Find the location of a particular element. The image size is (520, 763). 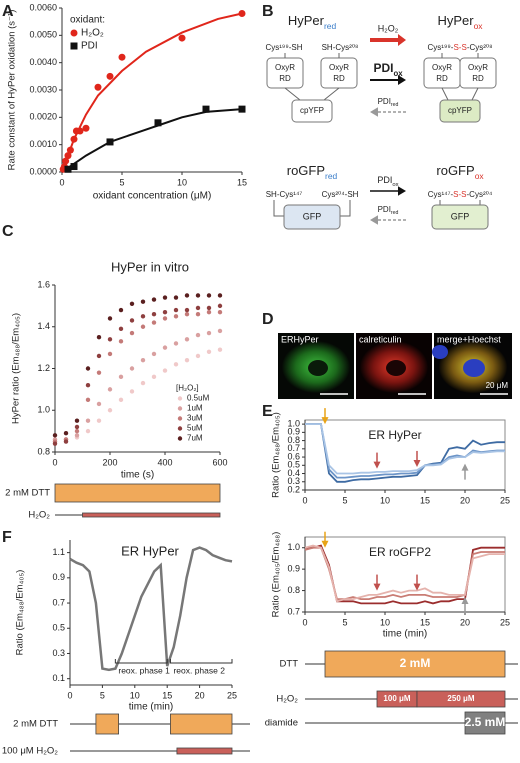

panel-letter: D is located at coordinates (268, 319).